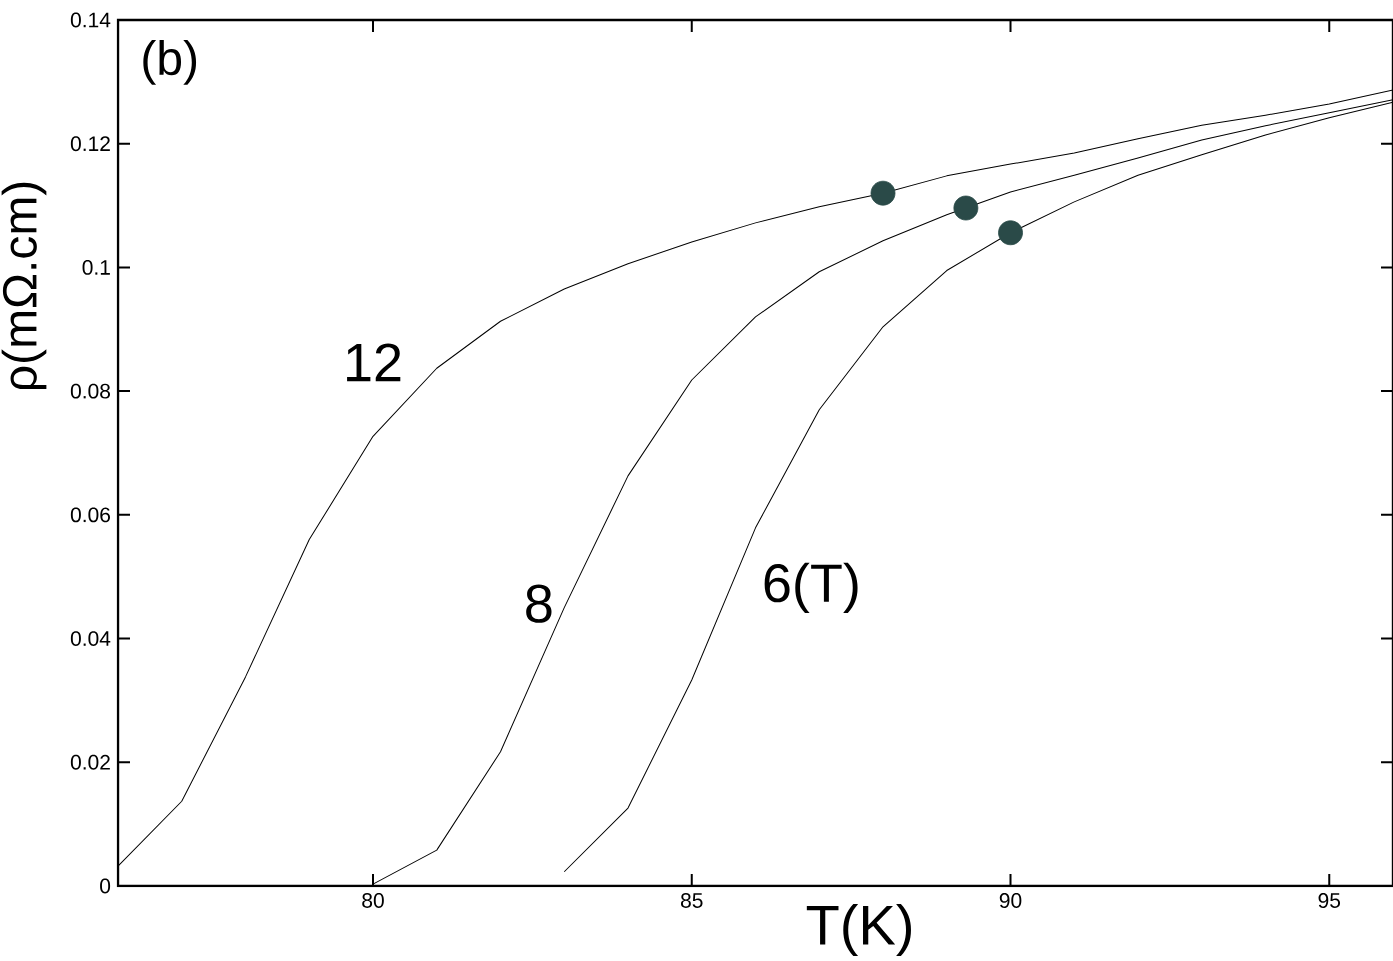 The height and width of the screenshot is (961, 1393). I want to click on series-label: 8, so click(539, 603).